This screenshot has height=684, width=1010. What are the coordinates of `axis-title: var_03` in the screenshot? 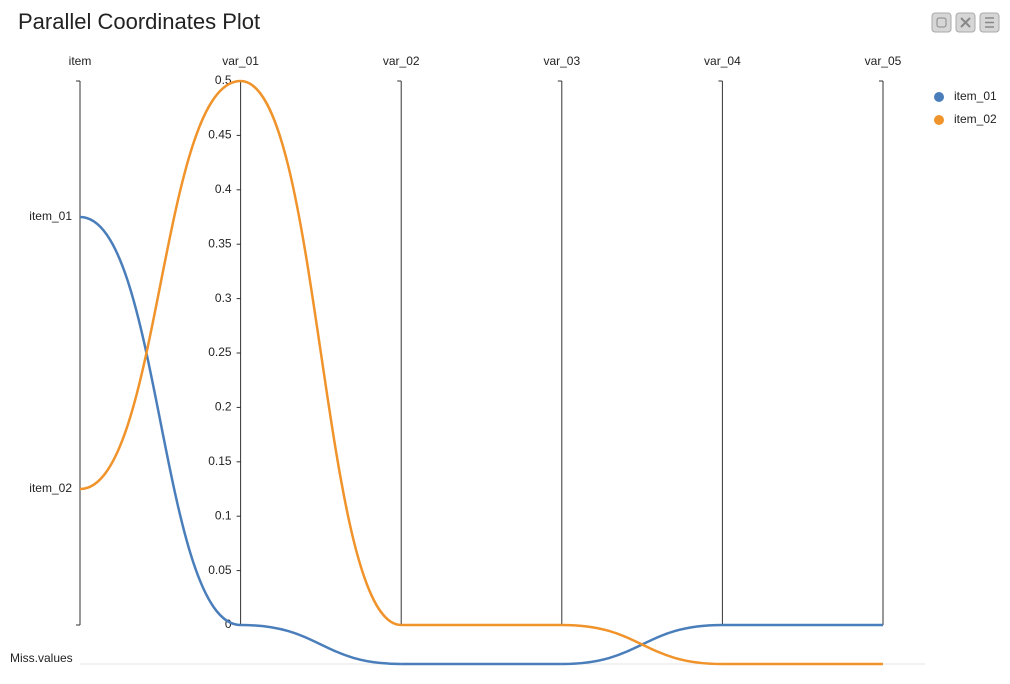 It's located at (561, 61).